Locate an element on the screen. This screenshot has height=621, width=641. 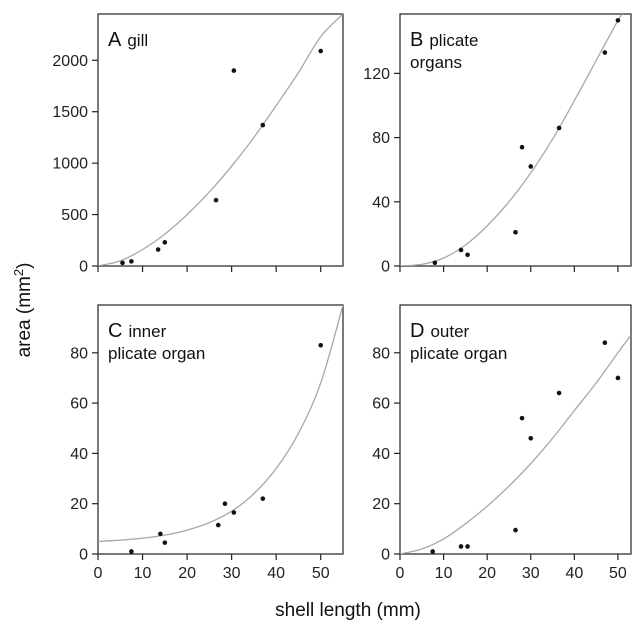
y-tick-label: 120 is located at coordinates (376, 74).